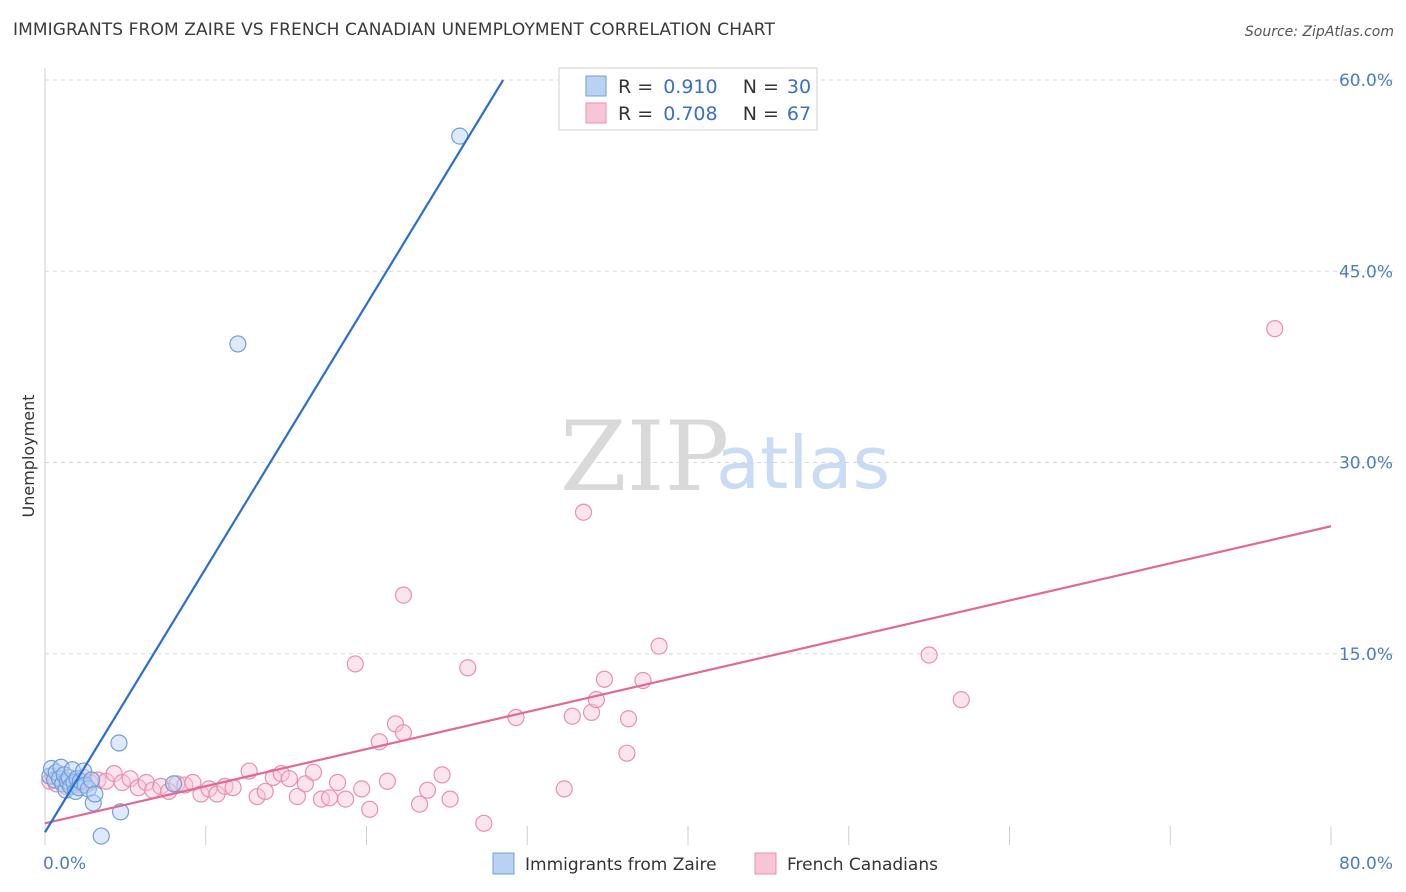 The image size is (1406, 892). I want to click on bottom-legend-label-french-canadians: French Canadians, so click(862, 865).